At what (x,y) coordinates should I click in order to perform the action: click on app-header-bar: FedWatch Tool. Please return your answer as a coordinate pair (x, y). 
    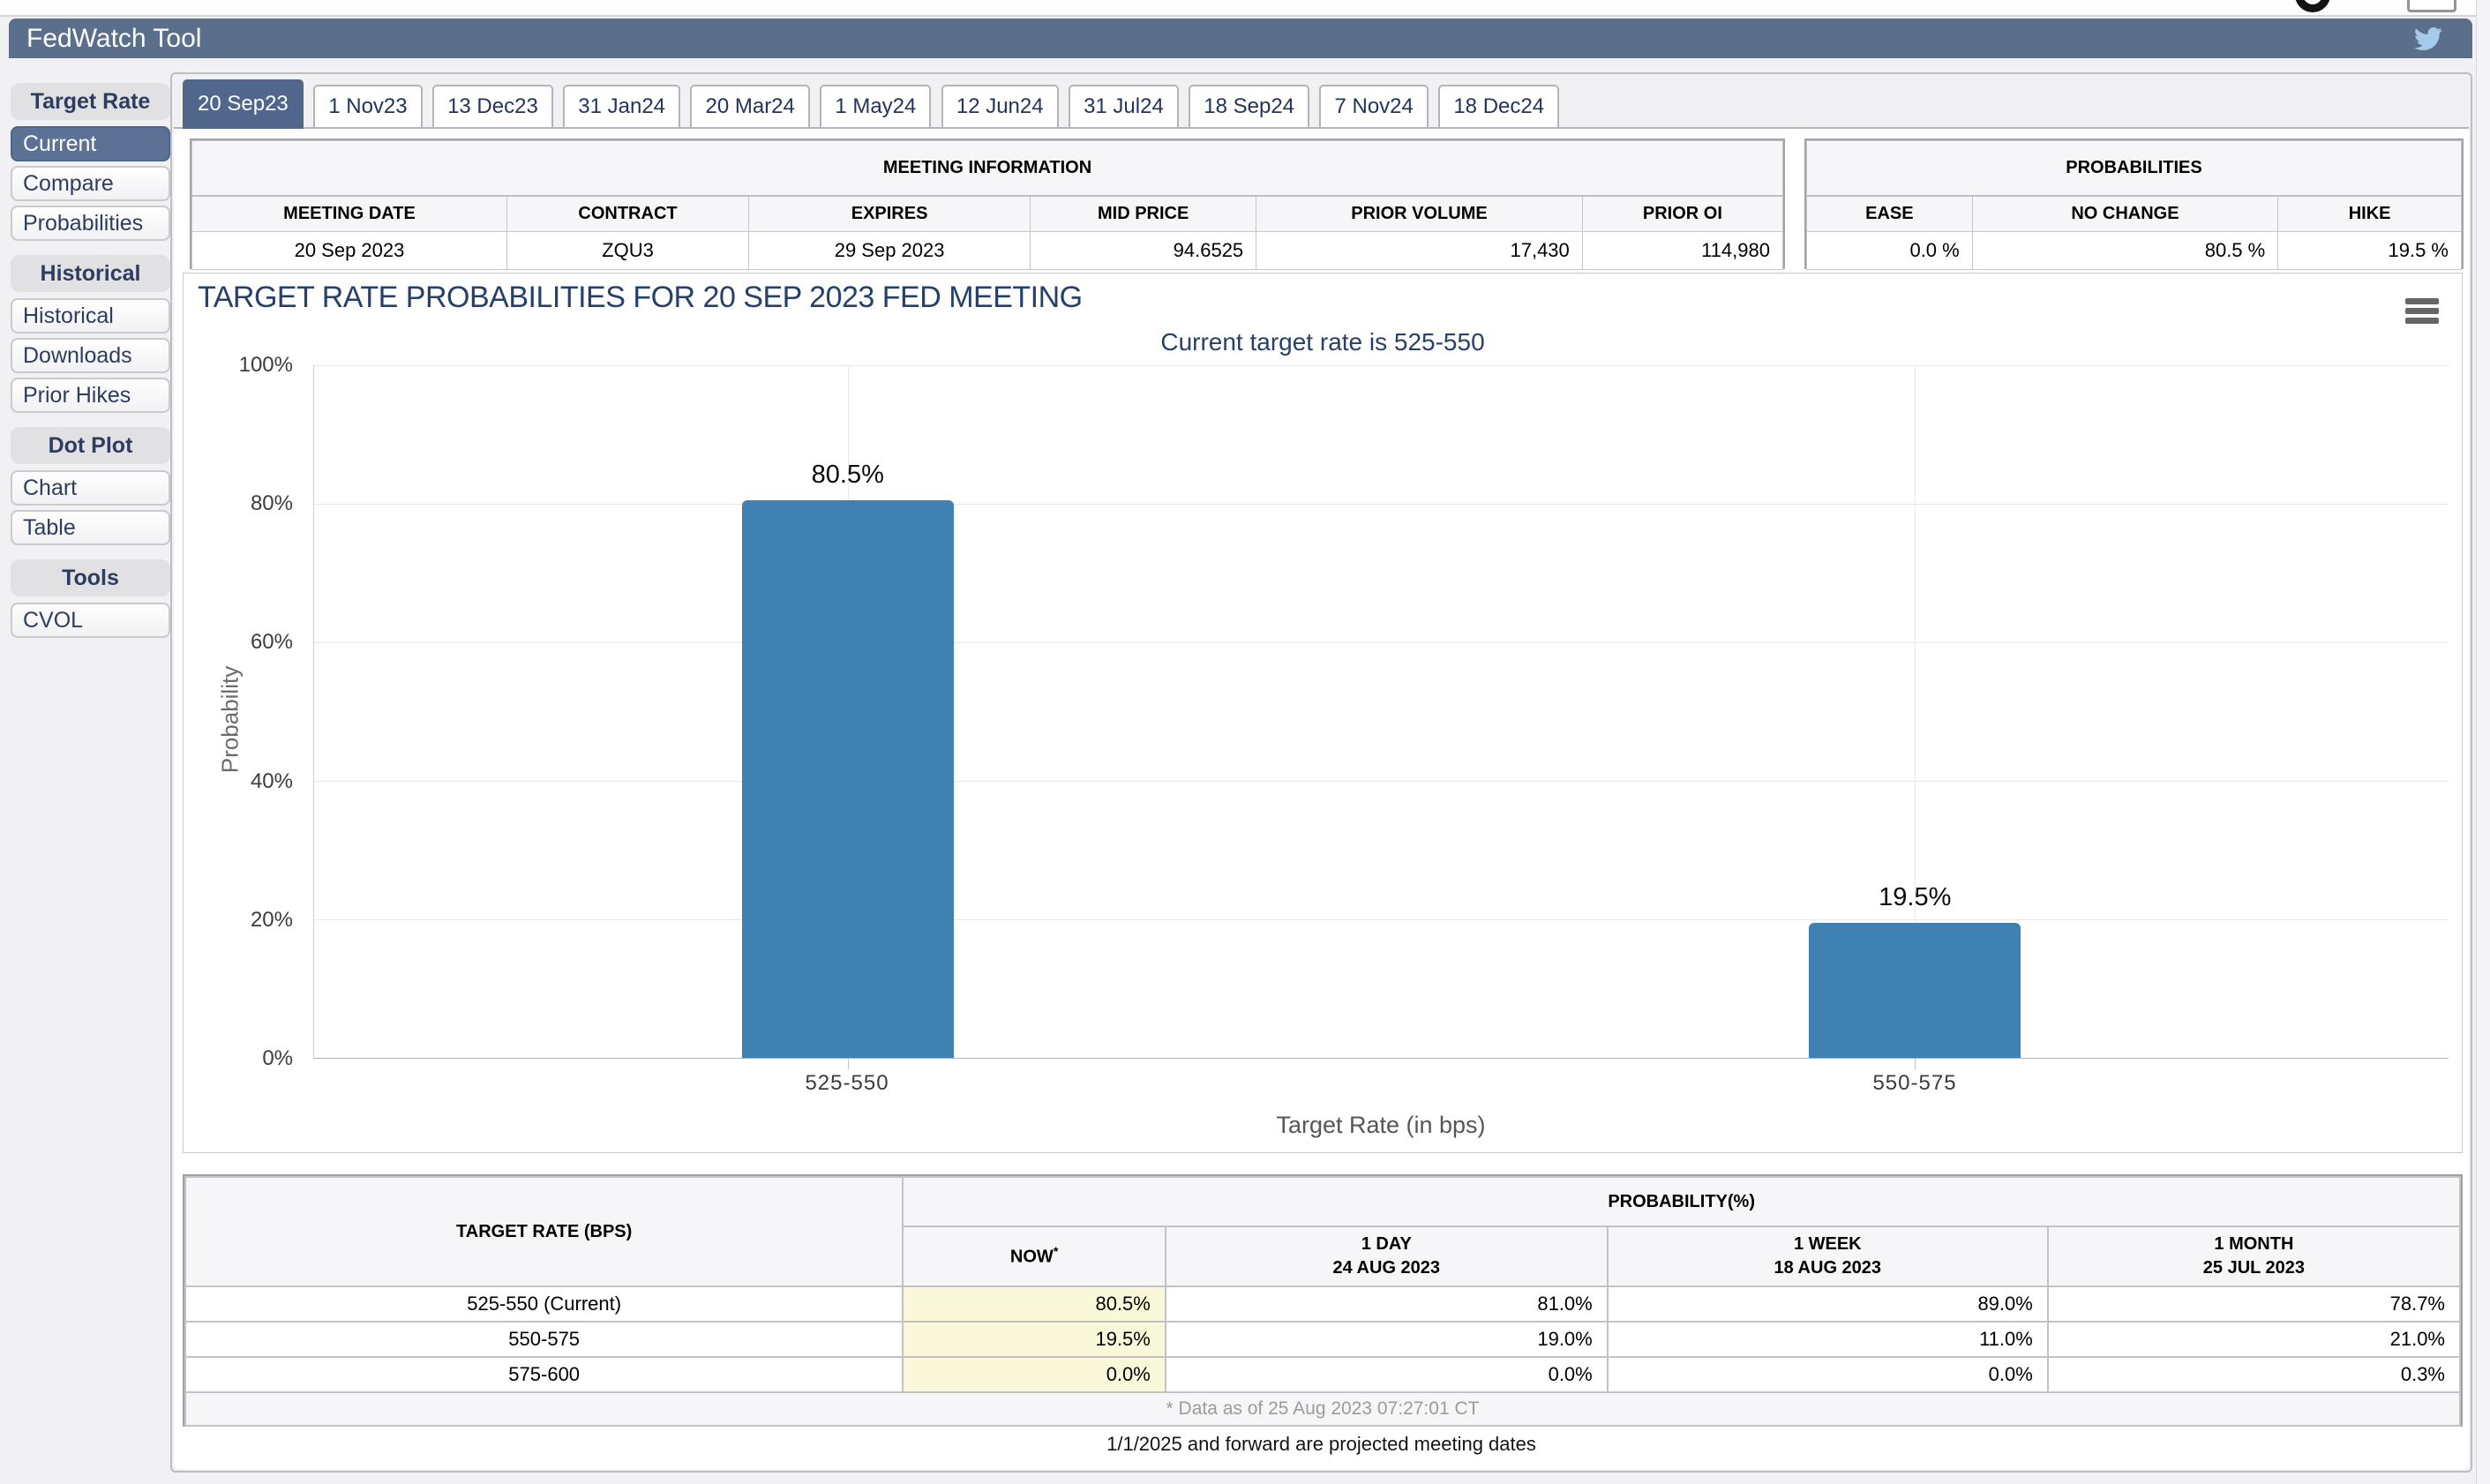
    Looking at the image, I should click on (1240, 38).